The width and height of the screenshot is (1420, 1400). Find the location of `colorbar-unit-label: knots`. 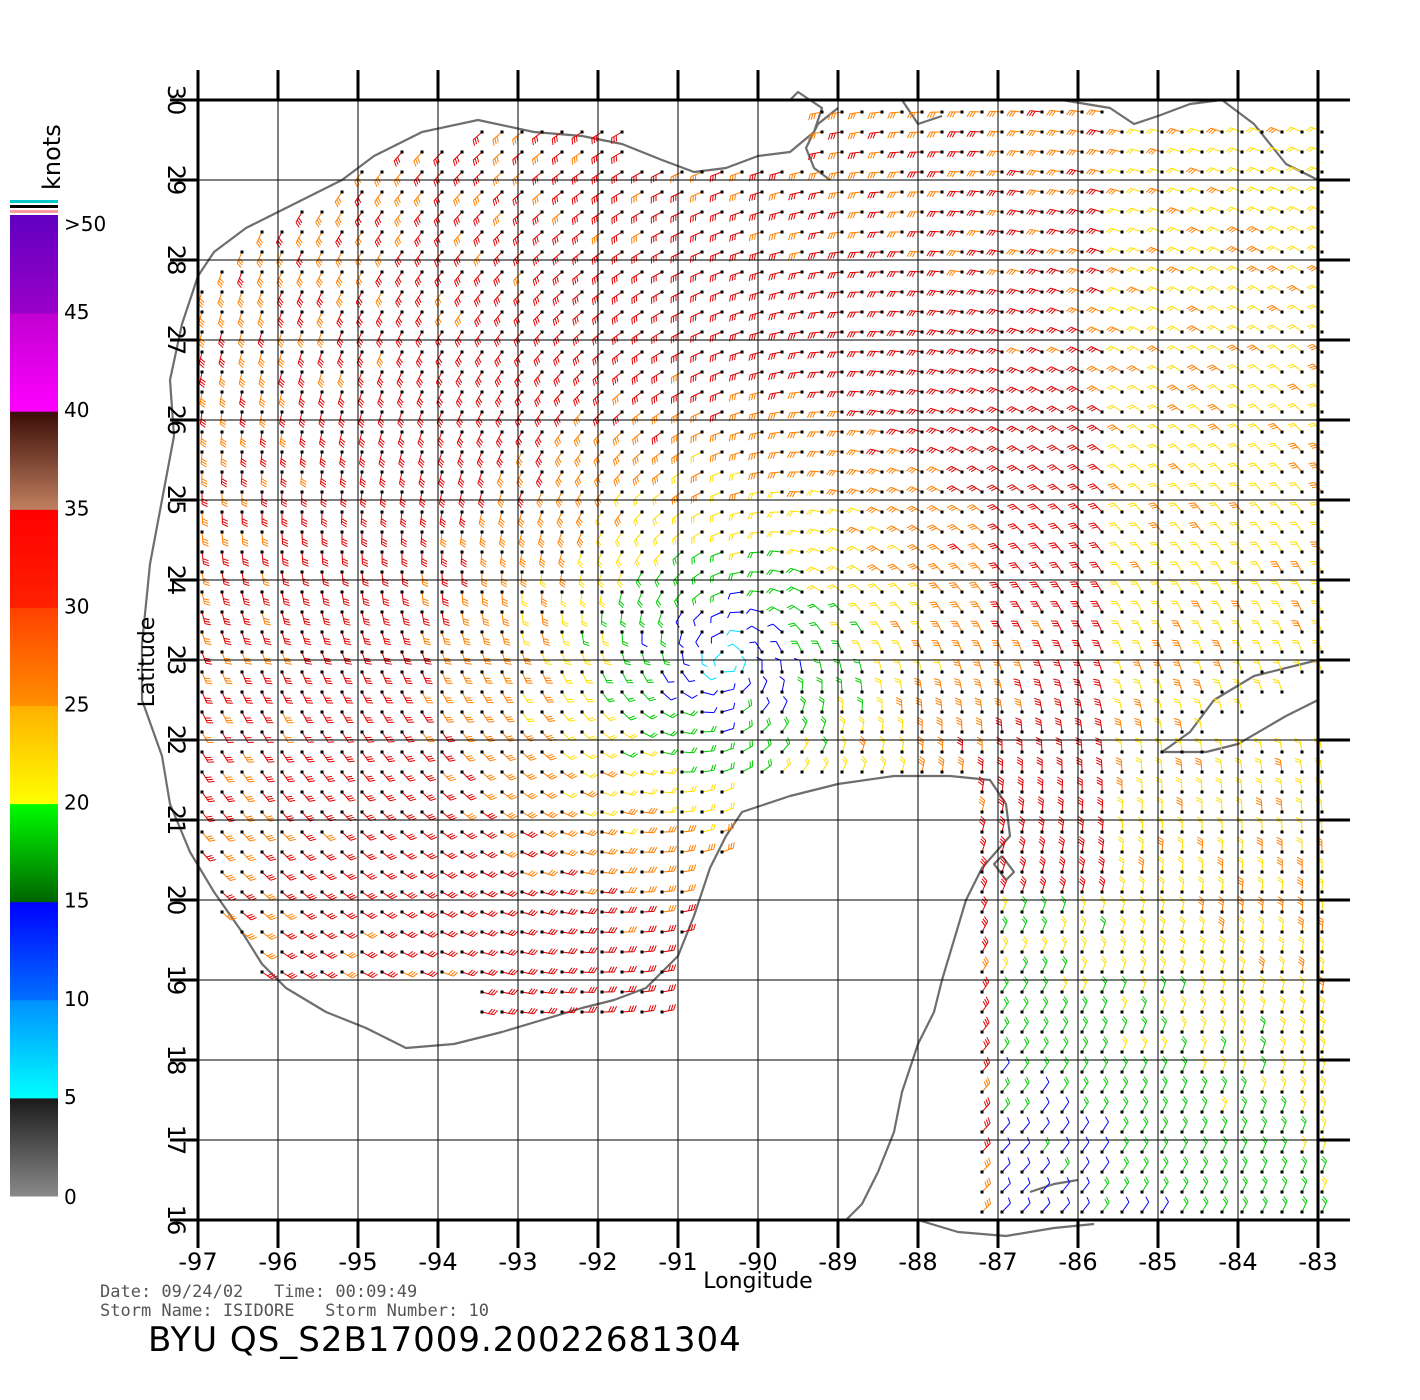

colorbar-unit-label: knots is located at coordinates (52, 157).